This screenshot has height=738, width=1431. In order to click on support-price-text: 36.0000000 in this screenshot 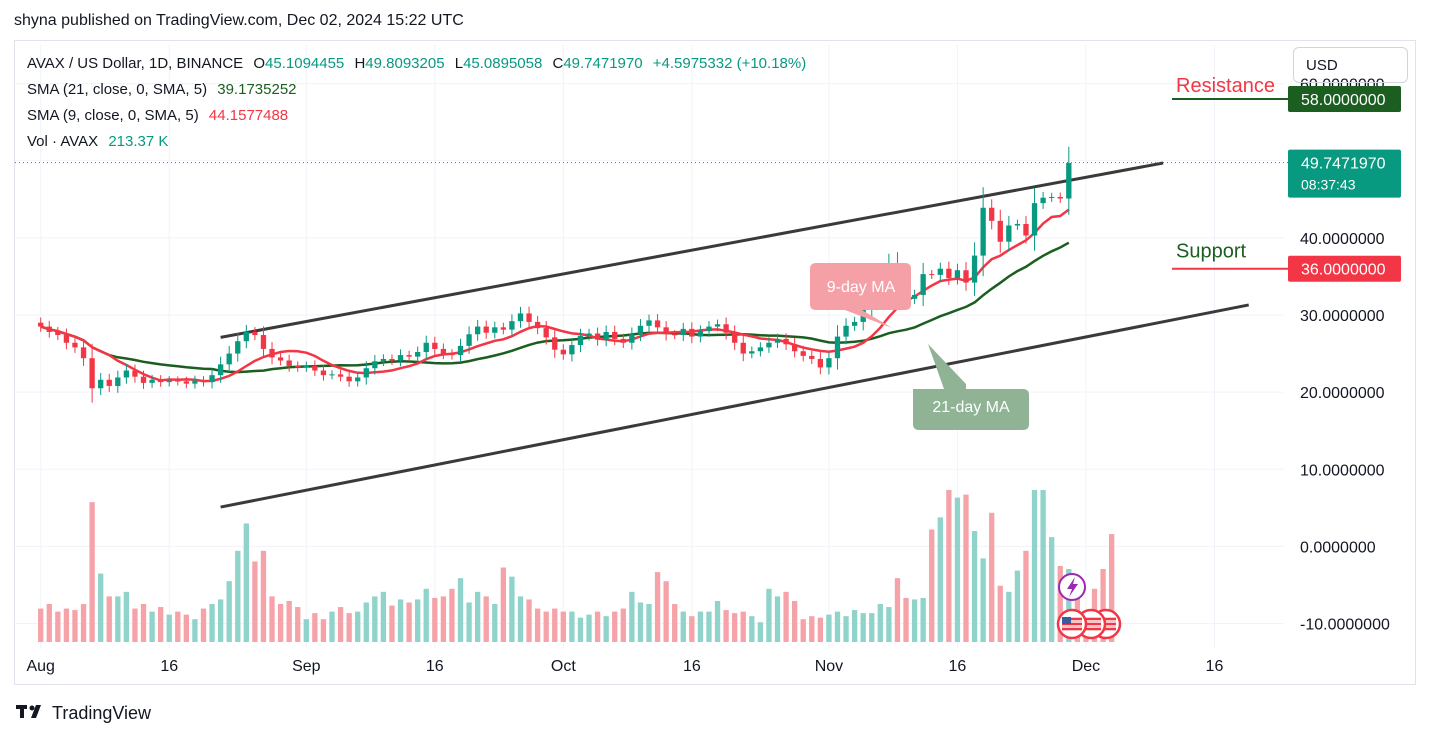, I will do `click(1343, 270)`.